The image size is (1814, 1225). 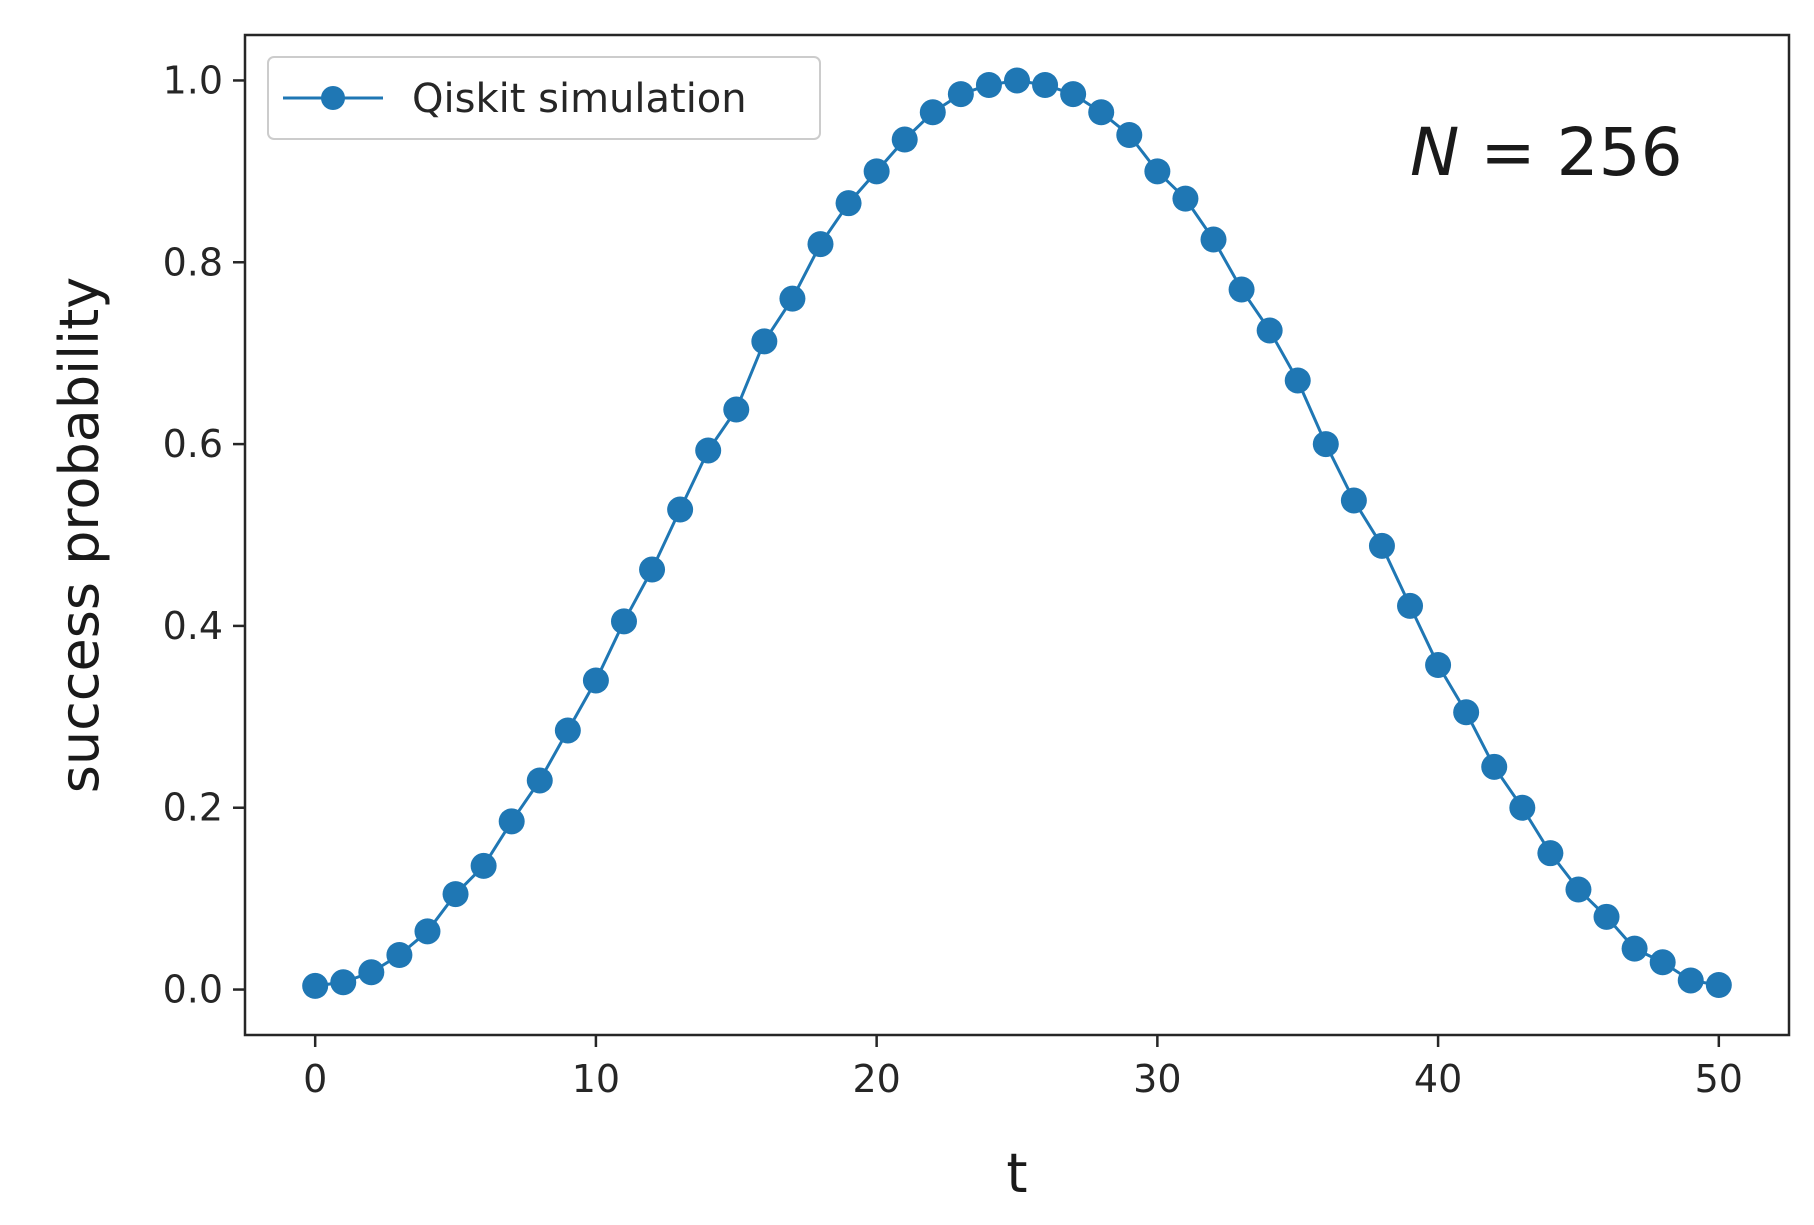 I want to click on x-tick-label: 10, so click(x=596, y=1079).